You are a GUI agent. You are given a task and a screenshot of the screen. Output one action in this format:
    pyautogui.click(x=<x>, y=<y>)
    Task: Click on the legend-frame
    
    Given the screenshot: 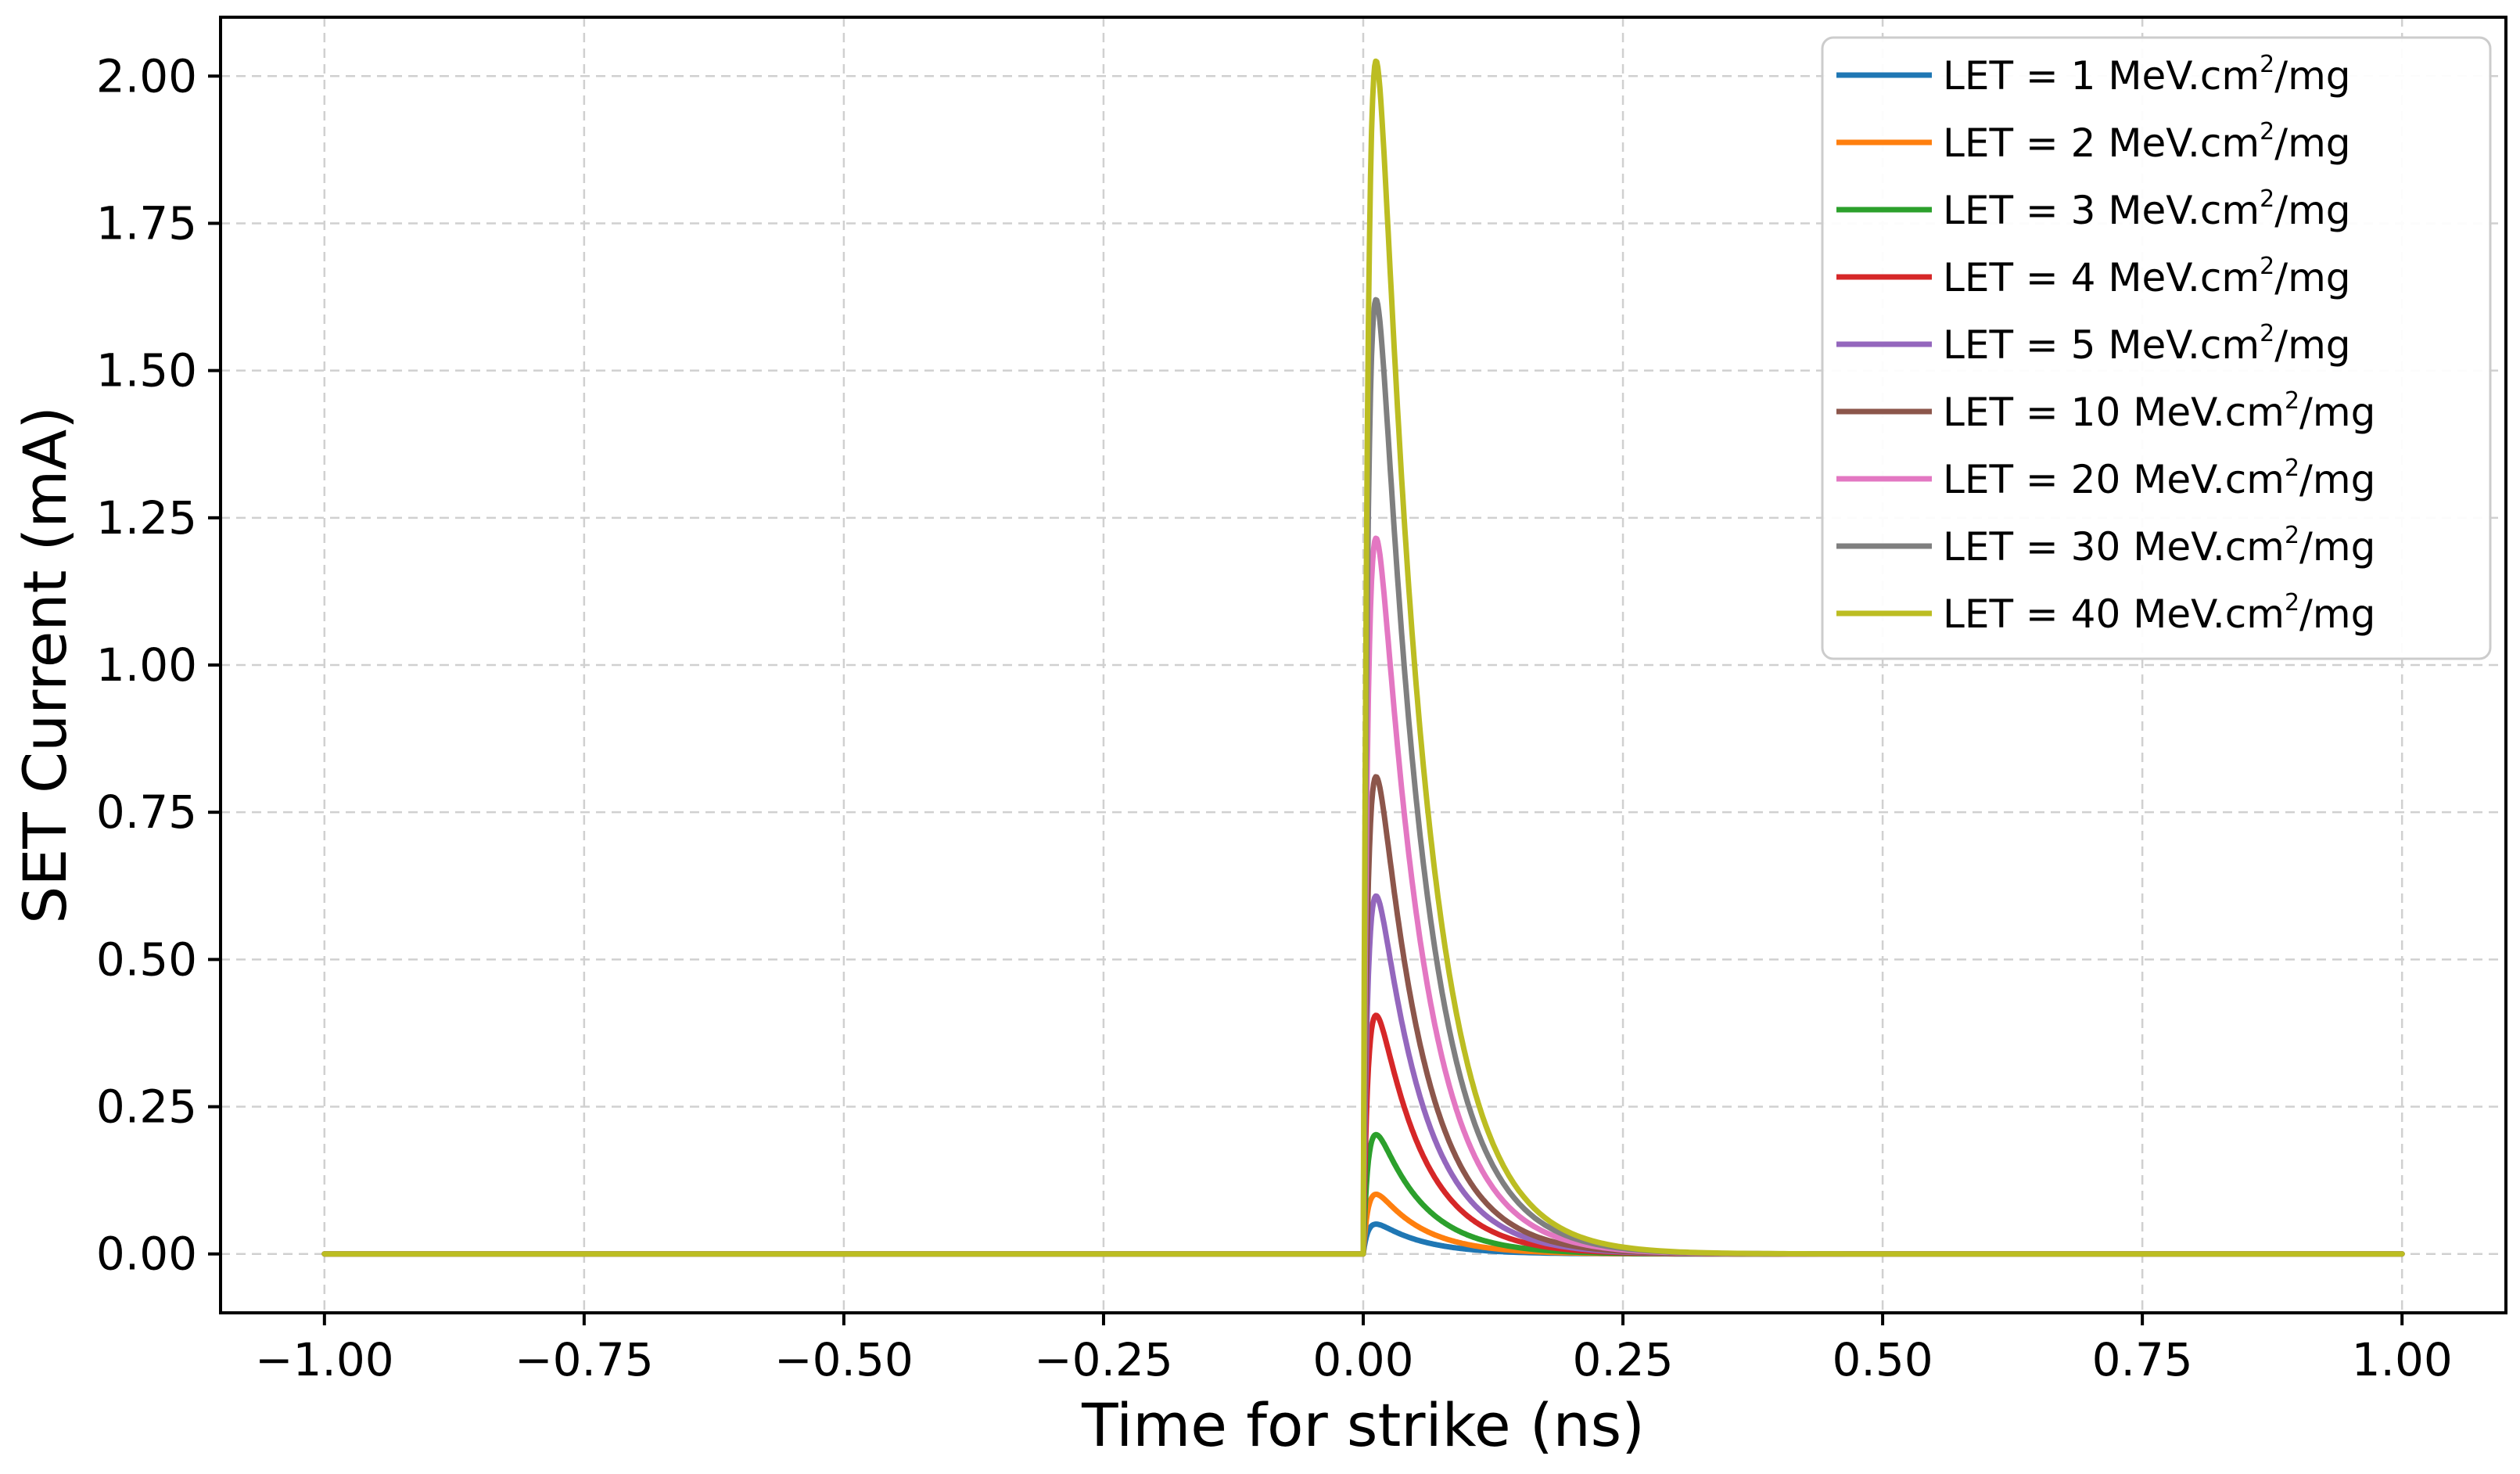 What is the action you would take?
    pyautogui.click(x=2156, y=348)
    